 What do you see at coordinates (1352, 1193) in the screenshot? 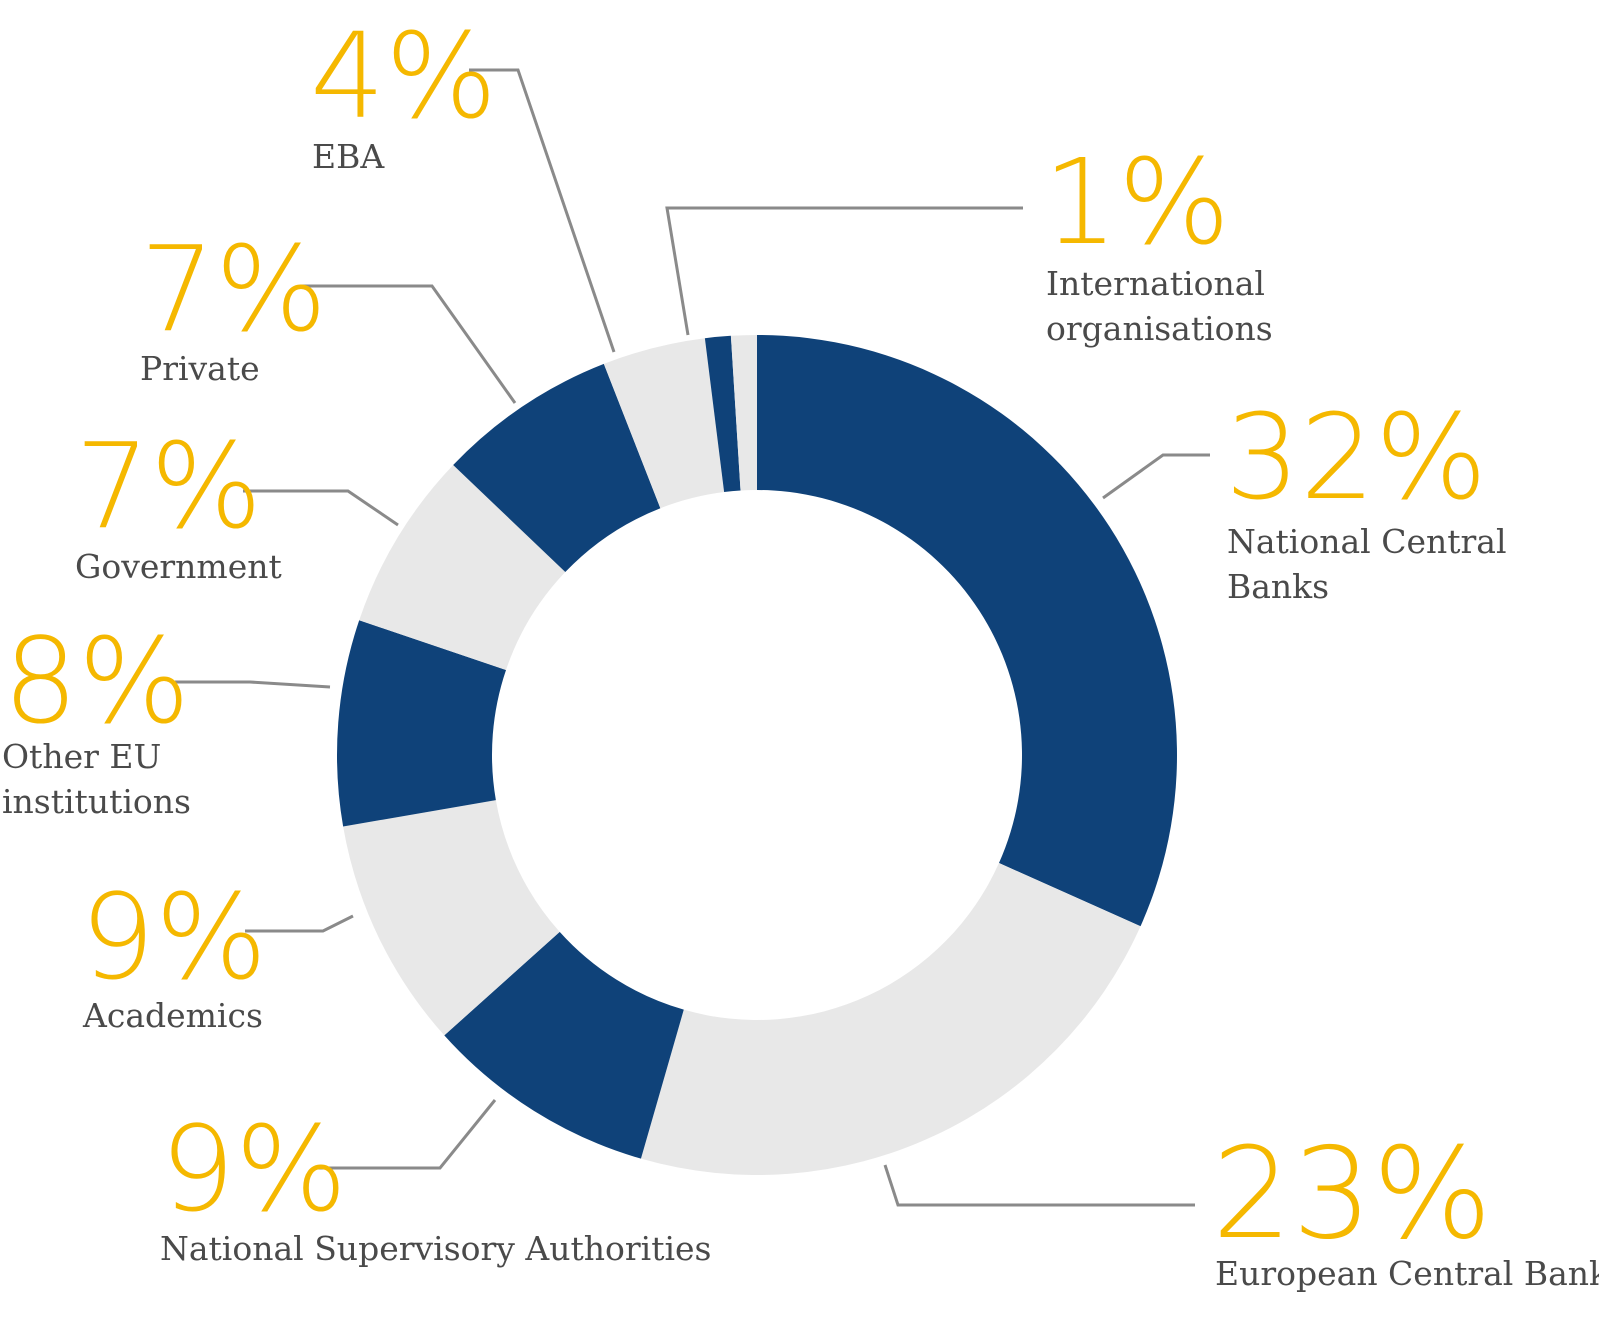
I see `percent-label-european-central-bank: 23%` at bounding box center [1352, 1193].